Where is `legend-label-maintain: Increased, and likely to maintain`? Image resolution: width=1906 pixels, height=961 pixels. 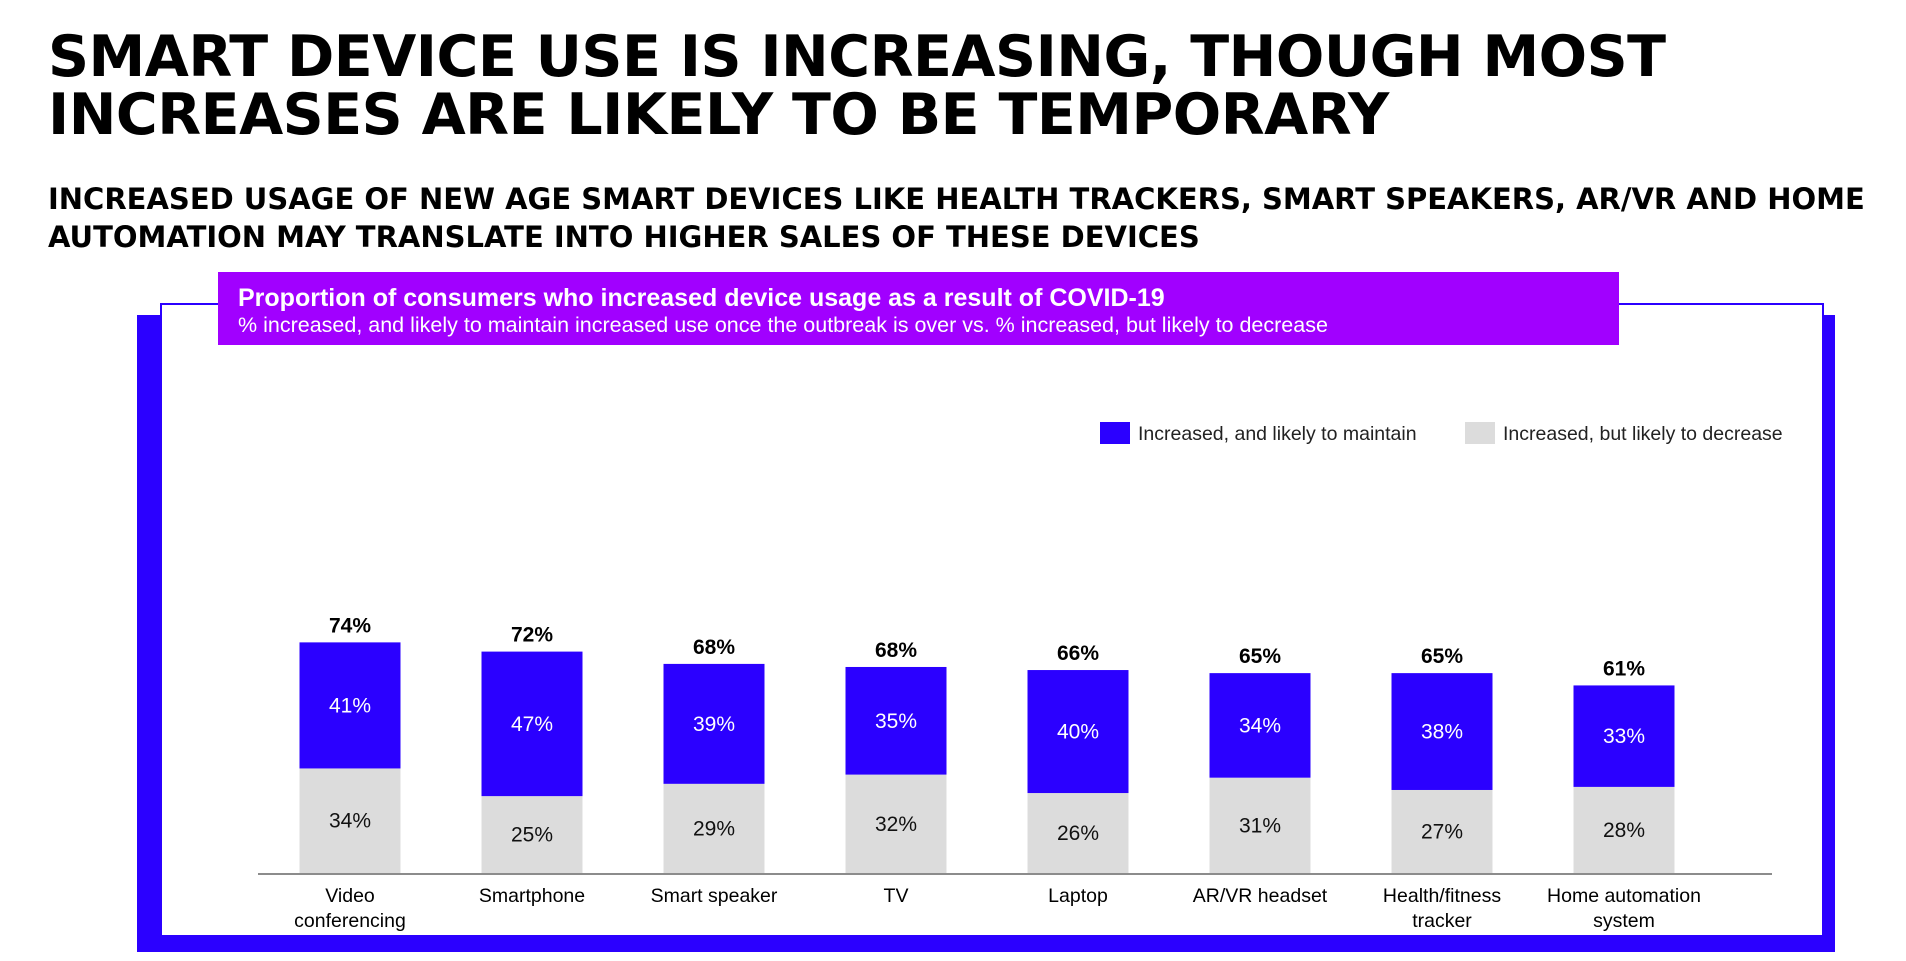 legend-label-maintain: Increased, and likely to maintain is located at coordinates (1277, 434).